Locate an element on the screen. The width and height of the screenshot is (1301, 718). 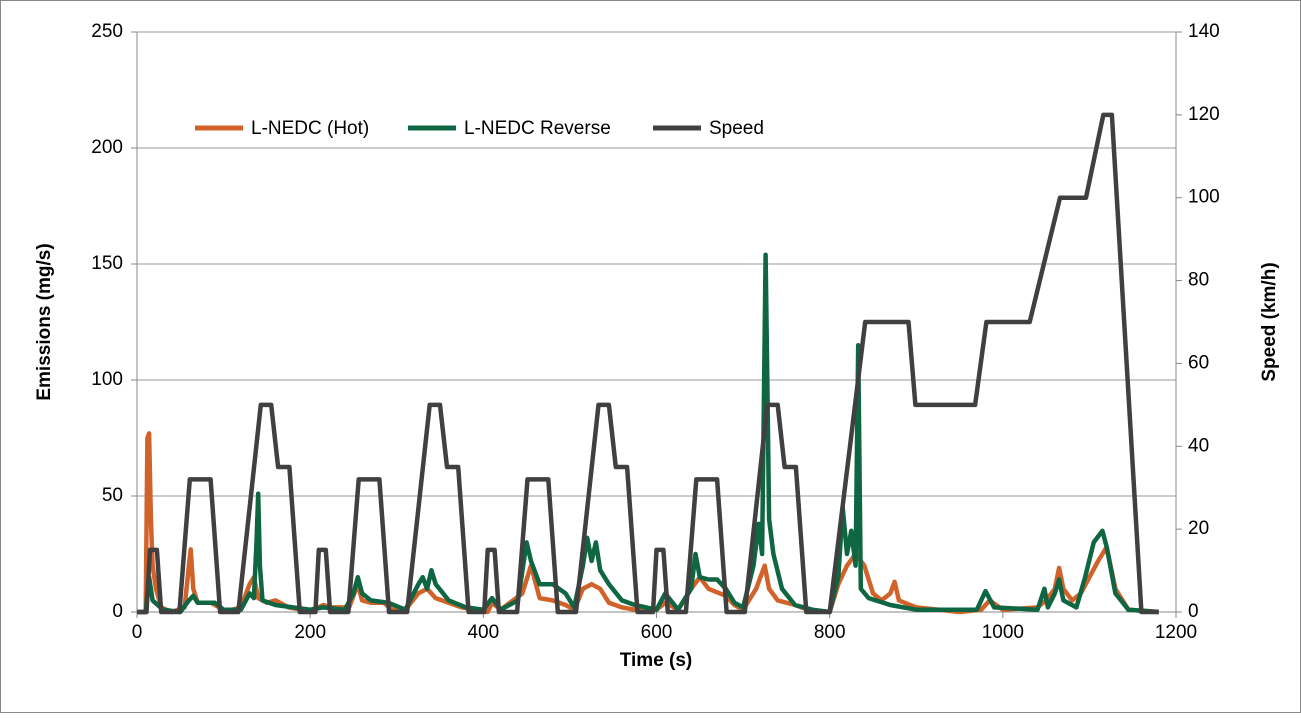
y-tick-label: 50 is located at coordinates (112, 495).